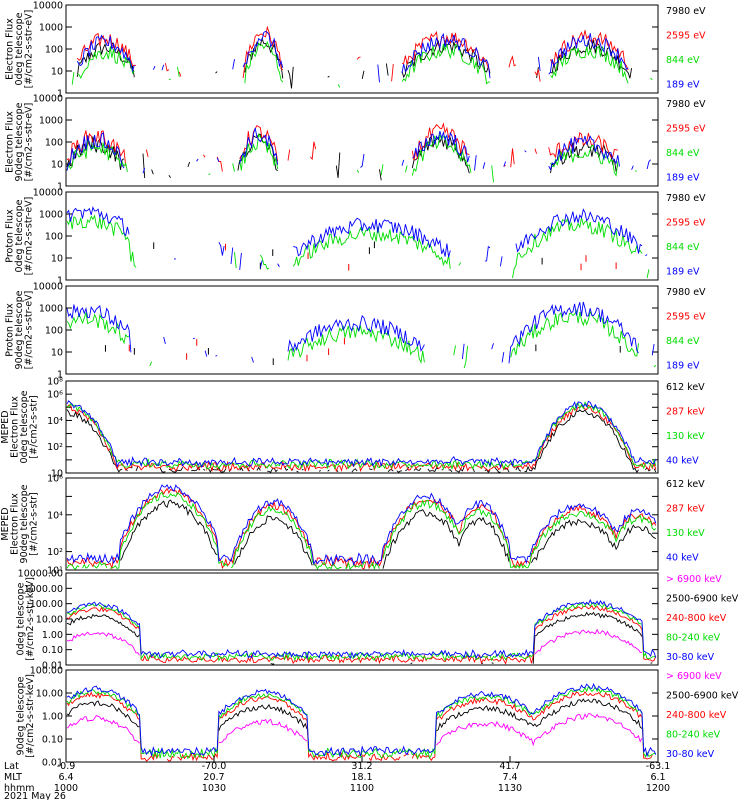 This screenshot has width=750, height=804. What do you see at coordinates (658, 766) in the screenshot?
I see `x-tick-lat: -63.1` at bounding box center [658, 766].